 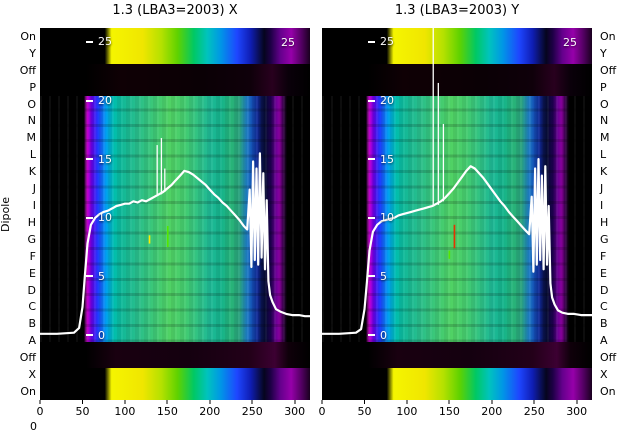 What do you see at coordinates (252, 411) in the screenshot?
I see `x-tick-value: 250` at bounding box center [252, 411].